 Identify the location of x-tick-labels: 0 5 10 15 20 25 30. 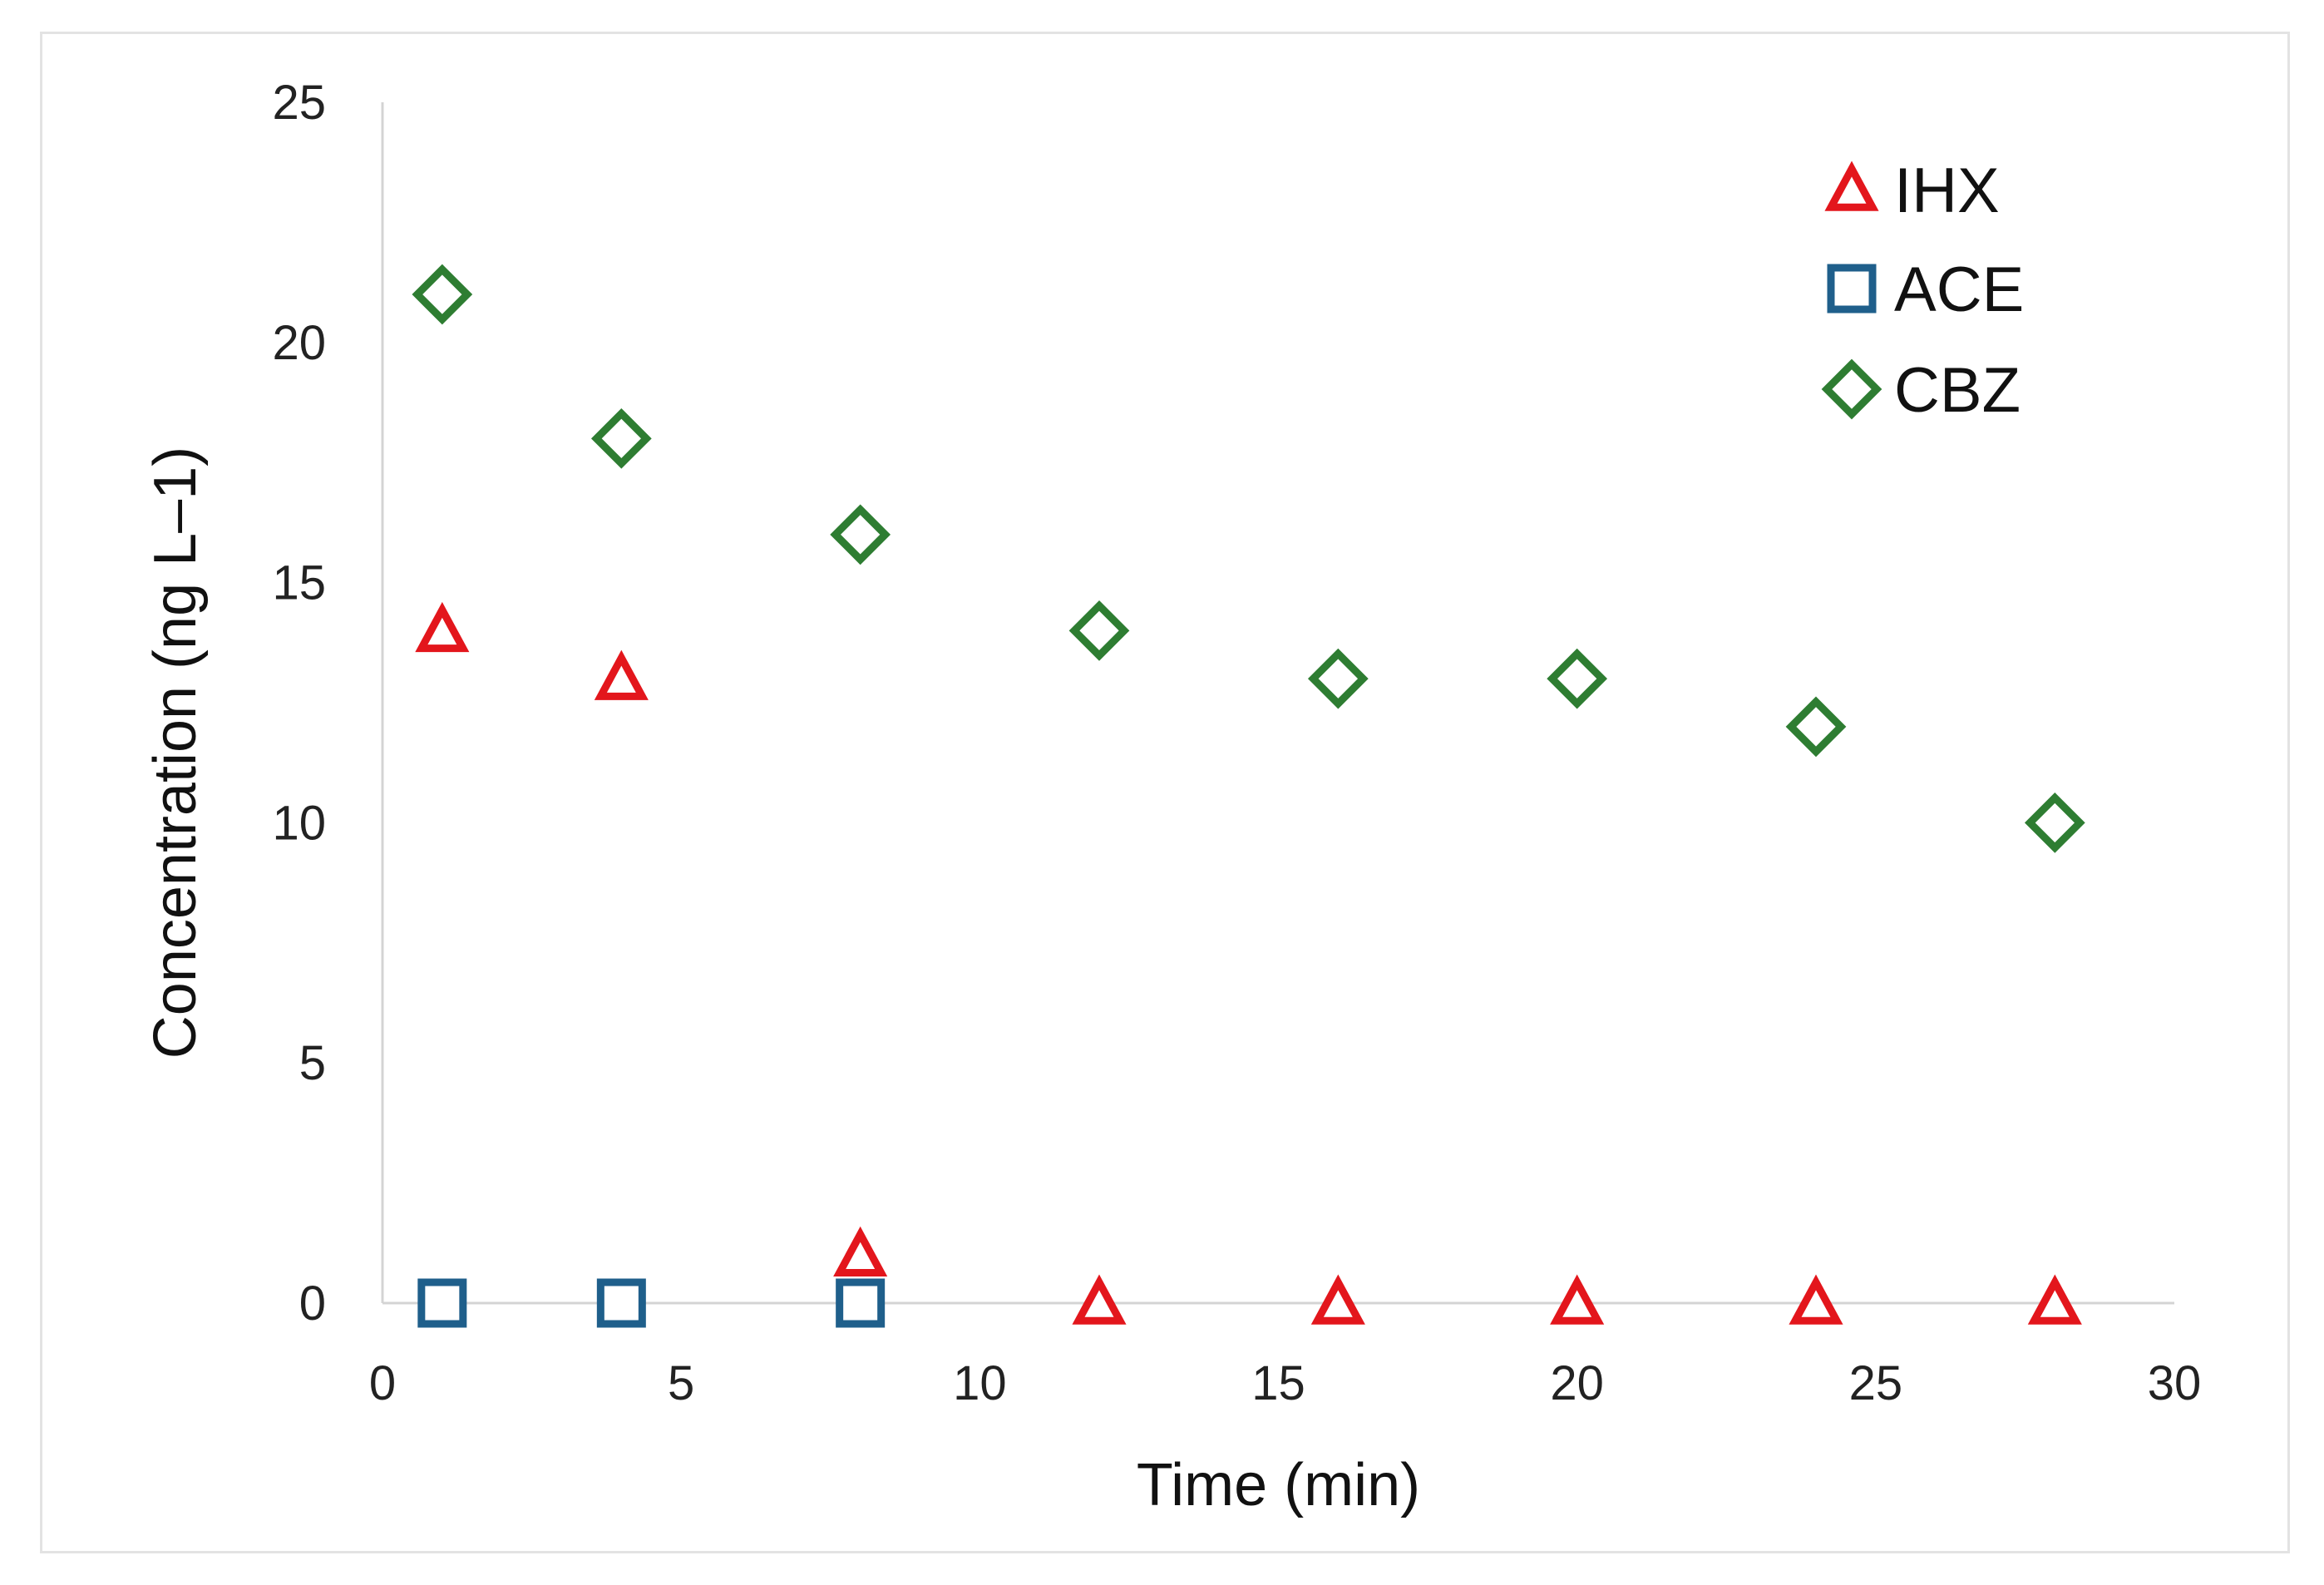
(1285, 1383).